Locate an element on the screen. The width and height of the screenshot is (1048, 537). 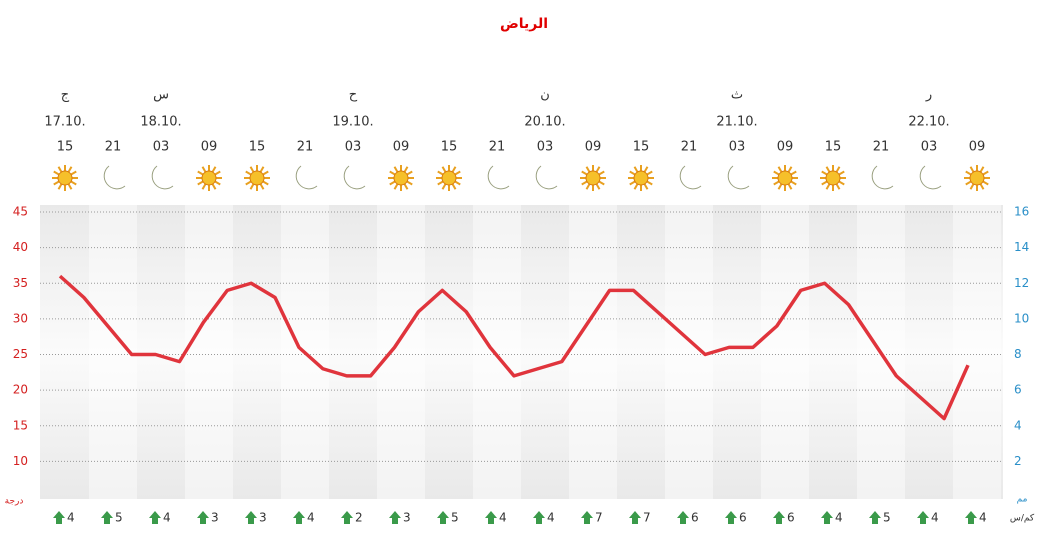
y-tick-label: 45 is located at coordinates (20, 212).